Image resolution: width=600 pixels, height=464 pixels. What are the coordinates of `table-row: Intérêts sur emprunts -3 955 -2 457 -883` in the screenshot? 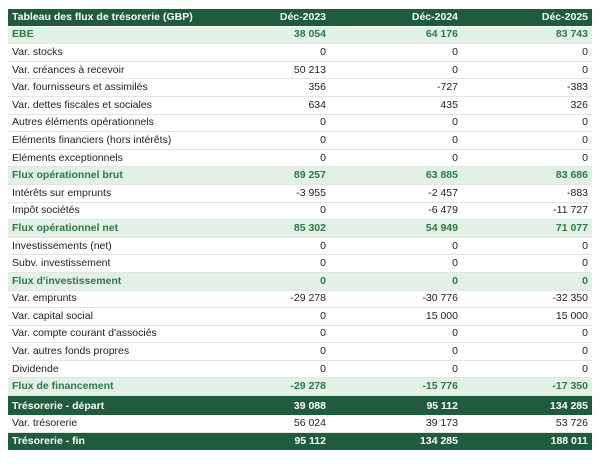 It's located at (300, 193).